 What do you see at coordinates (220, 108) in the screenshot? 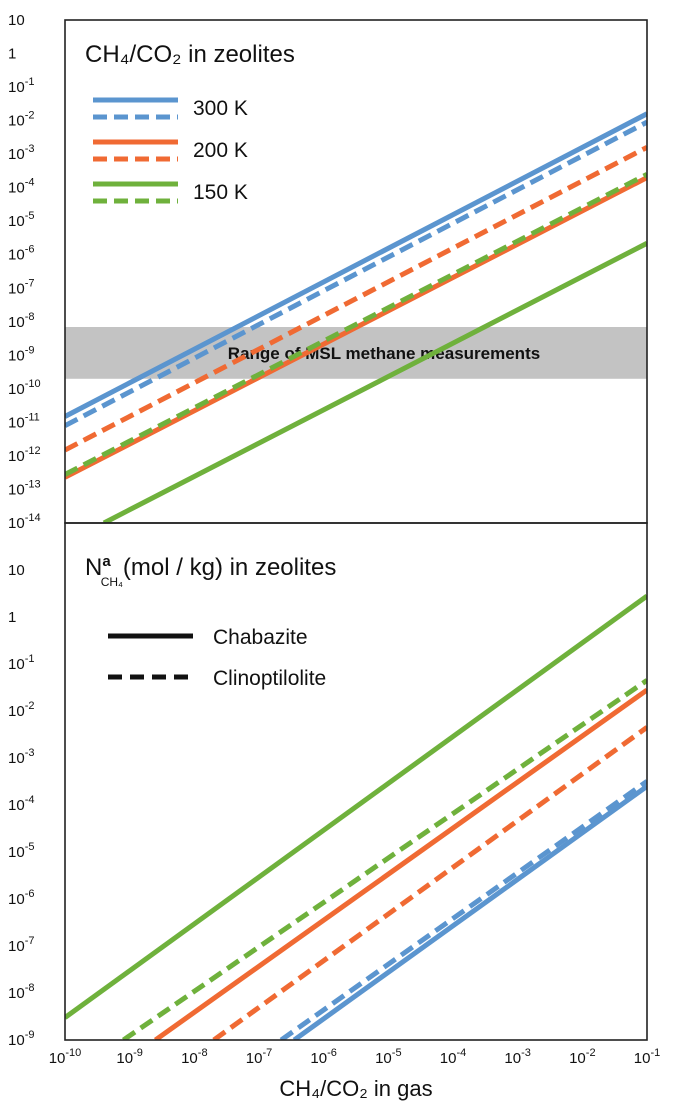
I see `legend-label-300K: 300 K` at bounding box center [220, 108].